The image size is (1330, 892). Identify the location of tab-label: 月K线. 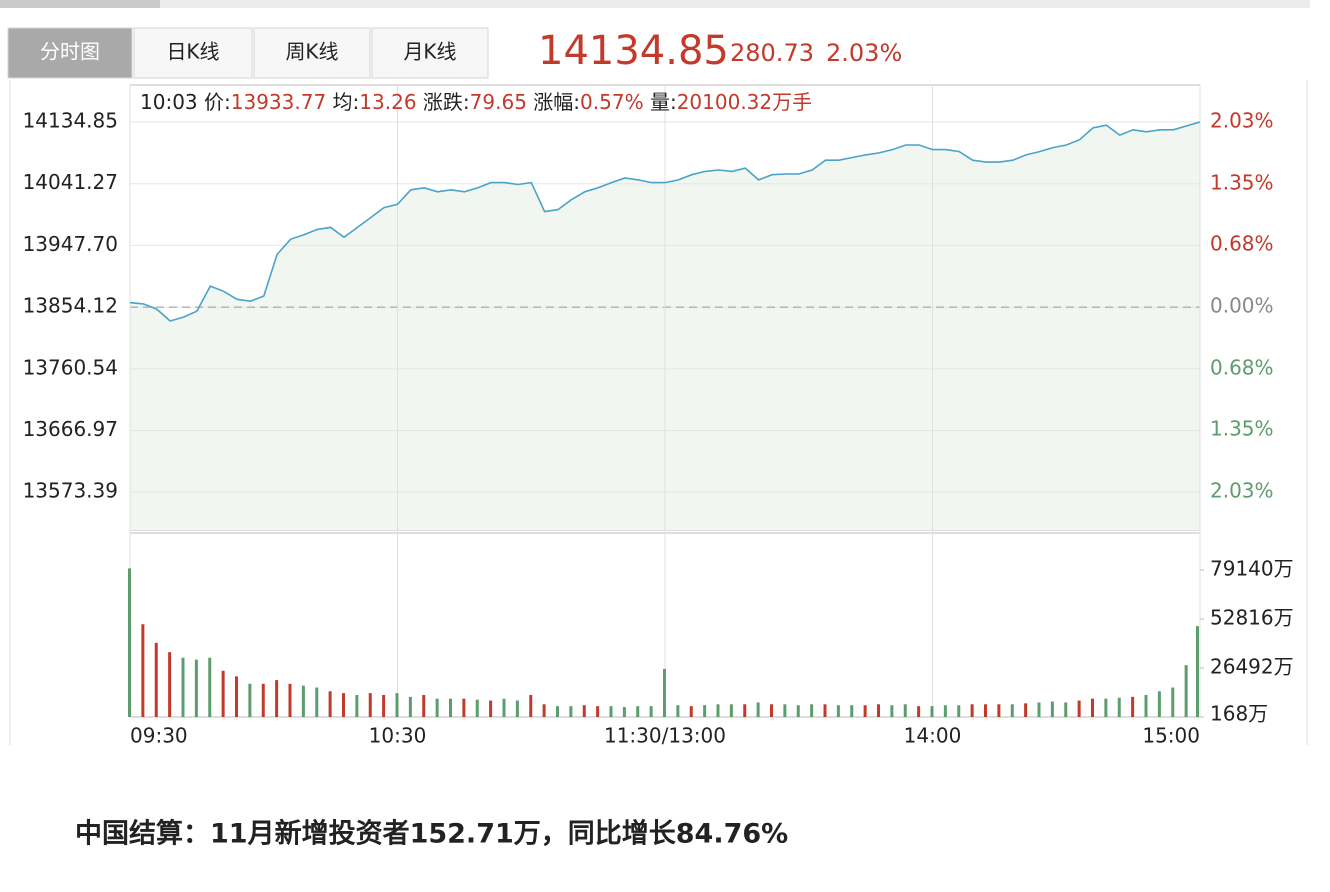
(429, 52).